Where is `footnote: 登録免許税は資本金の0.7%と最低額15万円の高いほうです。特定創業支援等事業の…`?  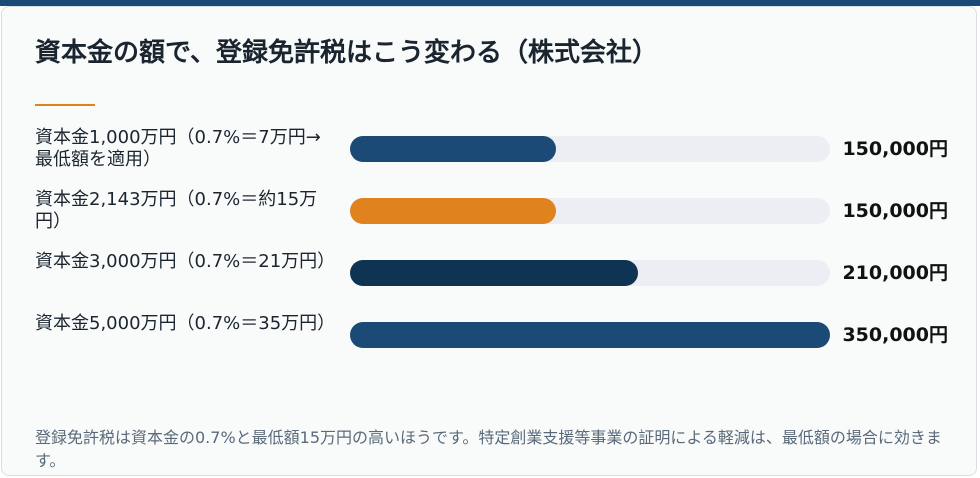
footnote: 登録免許税は資本金の0.7%と最低額15万円の高いほうです。特定創業支援等事業の… is located at coordinates (488, 449).